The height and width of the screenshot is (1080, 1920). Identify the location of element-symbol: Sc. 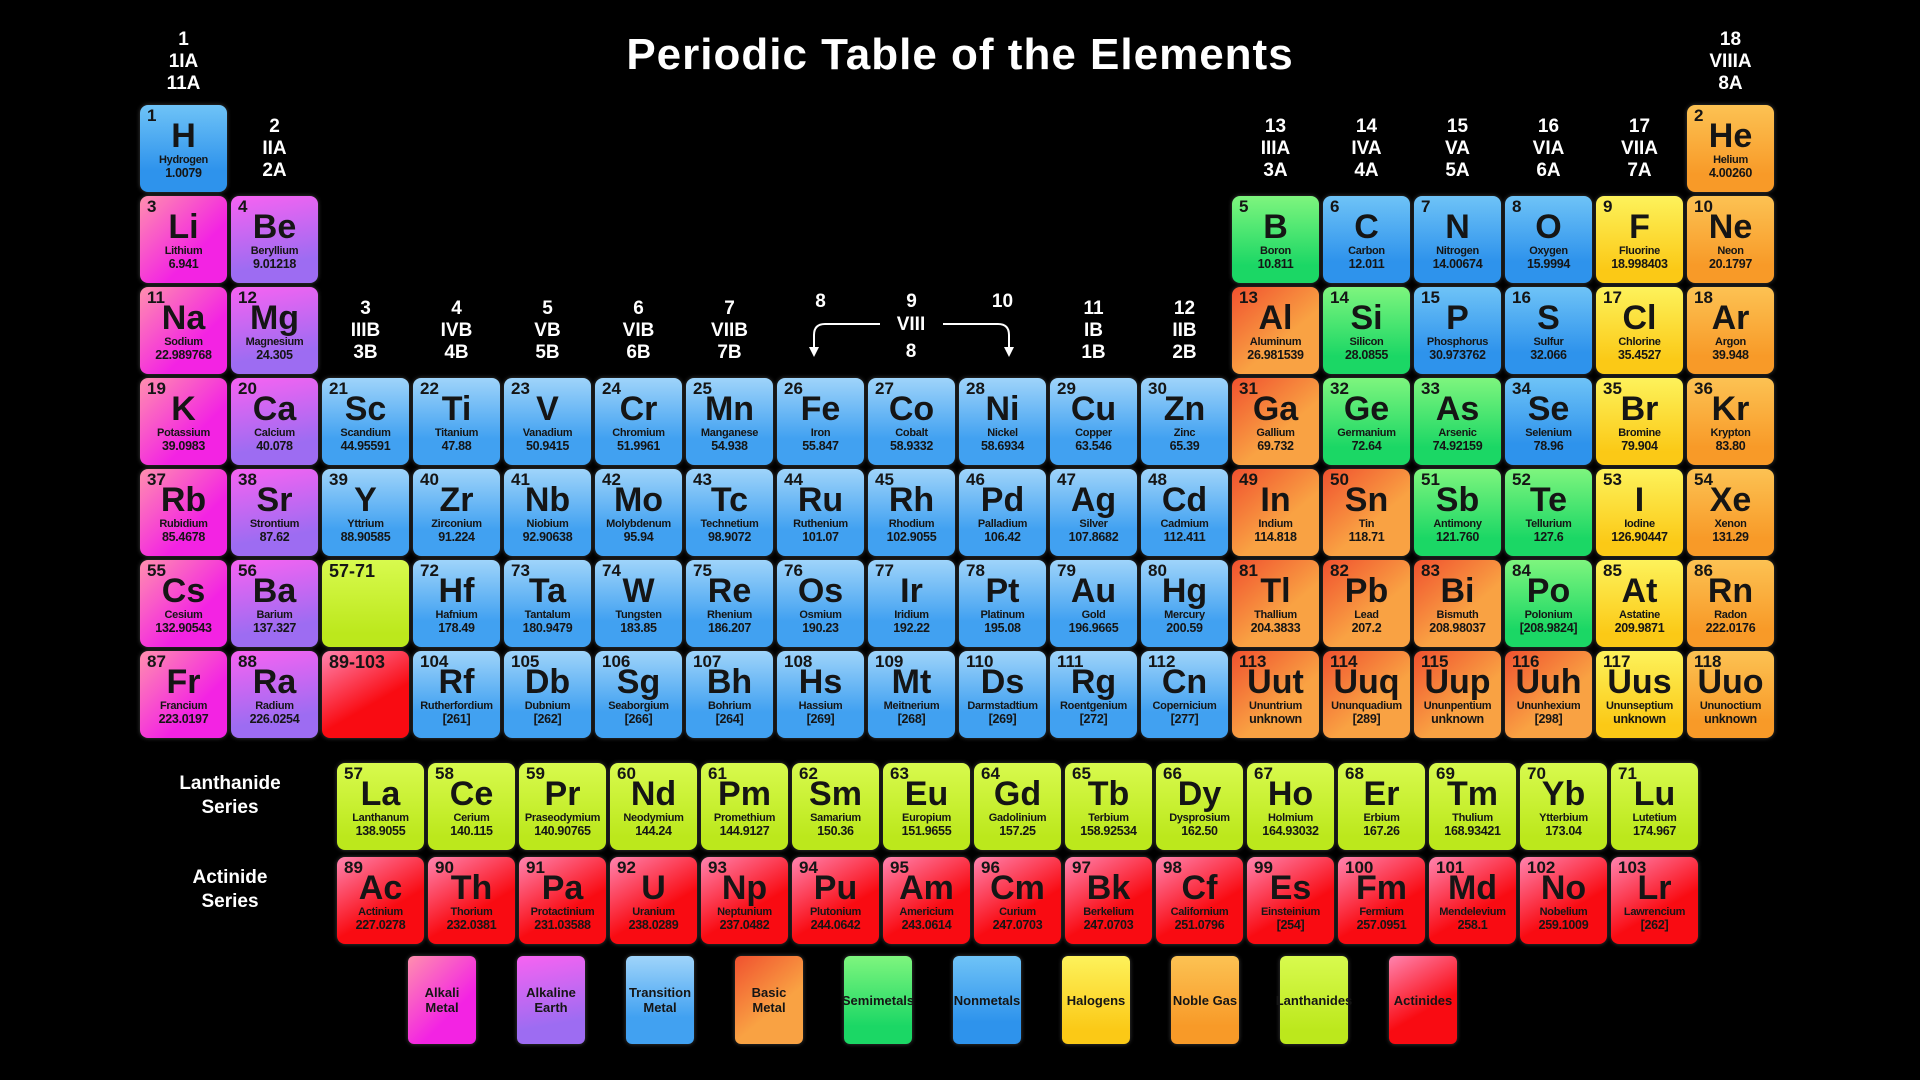
(365, 409).